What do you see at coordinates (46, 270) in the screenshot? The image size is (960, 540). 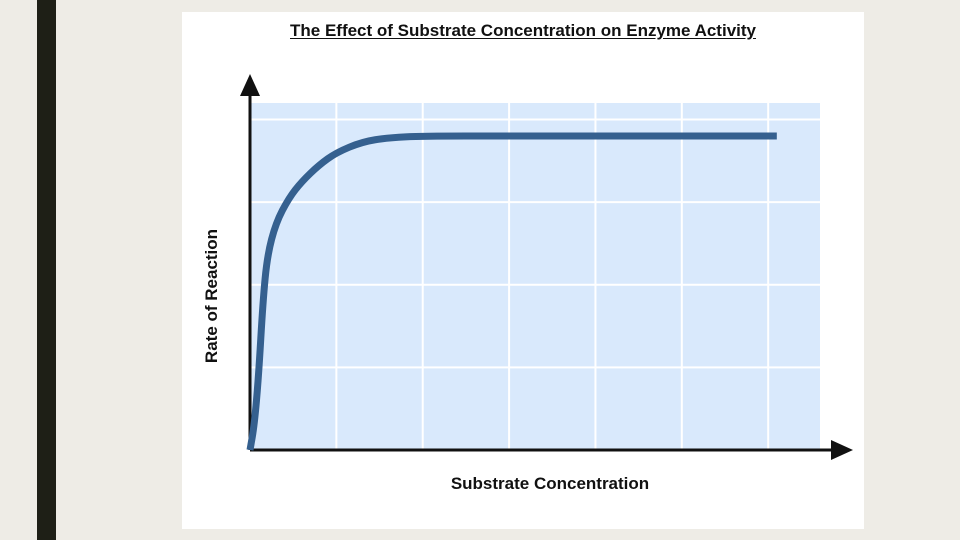 I see `slide-side-bar` at bounding box center [46, 270].